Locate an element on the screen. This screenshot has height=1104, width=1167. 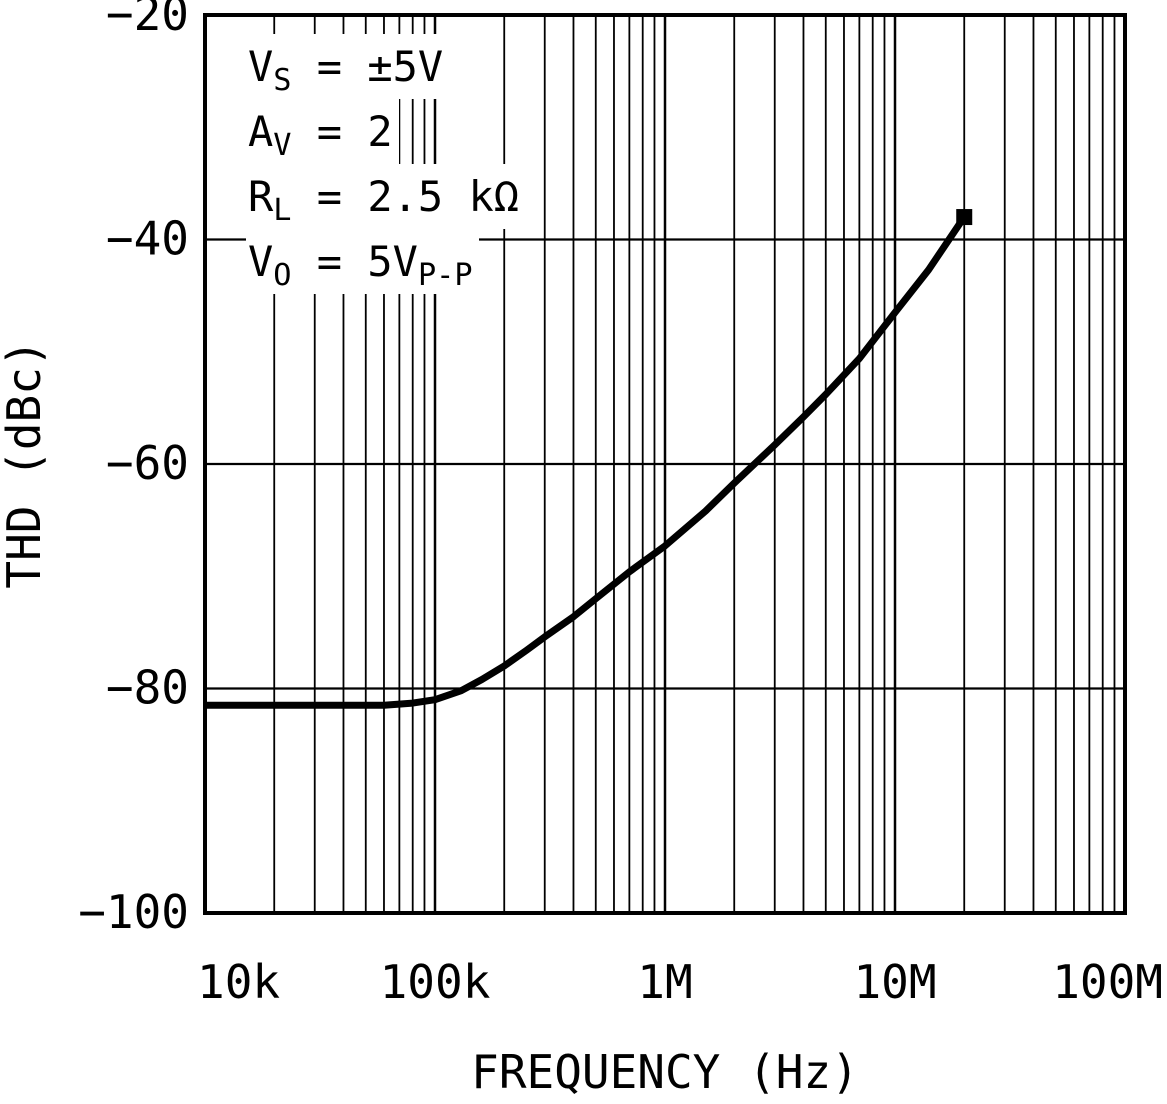
annotation-segment: = ±5V is located at coordinates (367, 66).